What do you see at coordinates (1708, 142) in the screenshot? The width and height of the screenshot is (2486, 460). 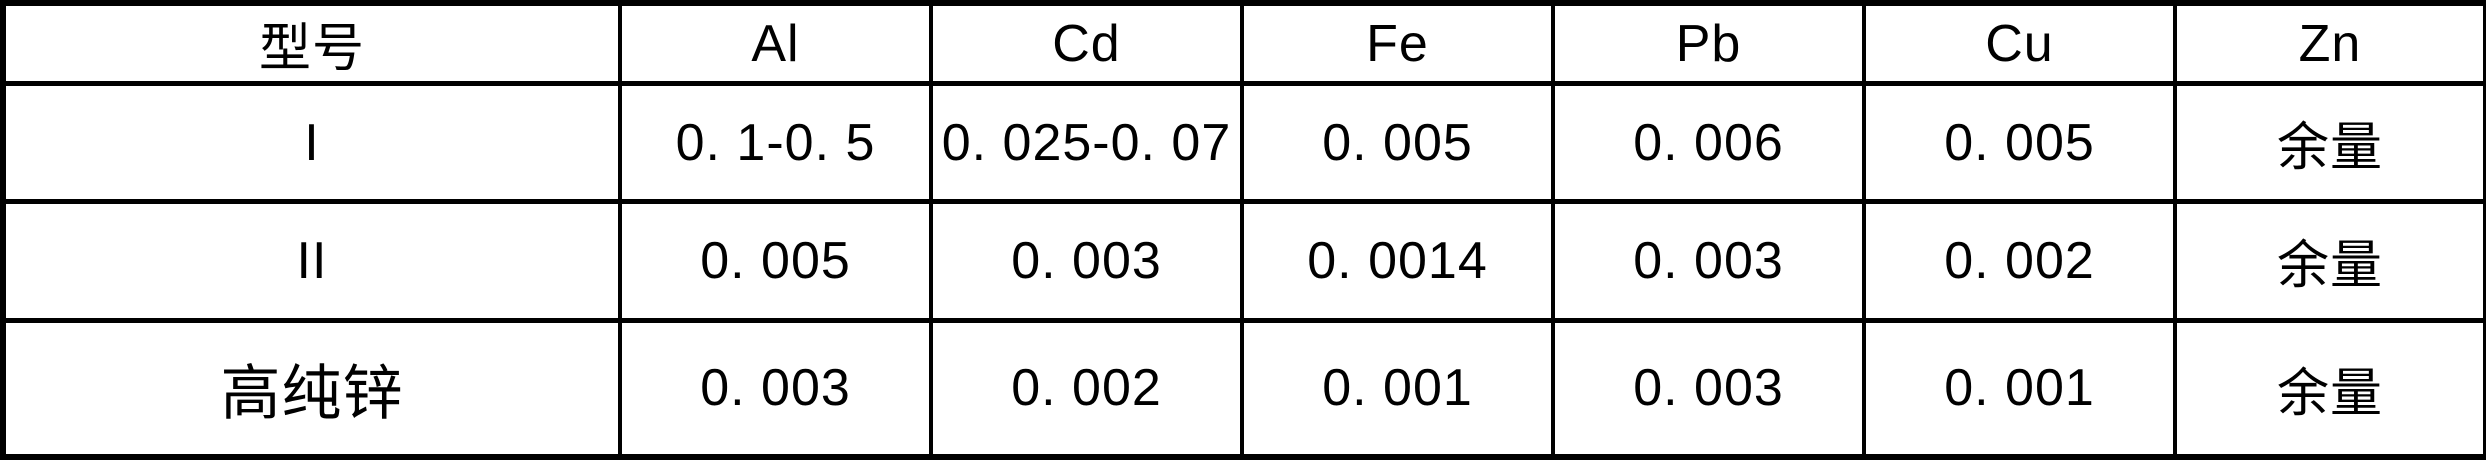 I see `value-cell: 0. 006` at bounding box center [1708, 142].